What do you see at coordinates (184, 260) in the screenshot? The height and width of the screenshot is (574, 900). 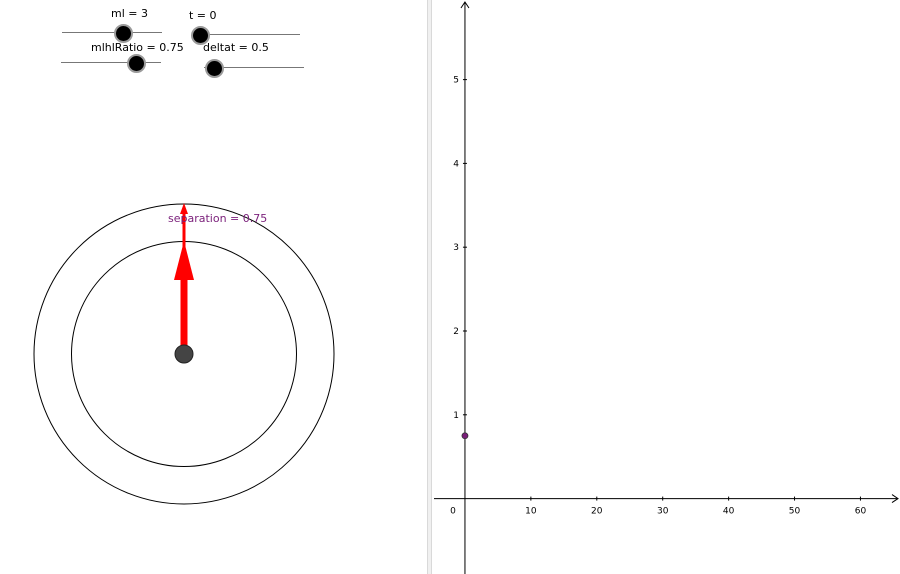 I see `separation-arrow-thick-head` at bounding box center [184, 260].